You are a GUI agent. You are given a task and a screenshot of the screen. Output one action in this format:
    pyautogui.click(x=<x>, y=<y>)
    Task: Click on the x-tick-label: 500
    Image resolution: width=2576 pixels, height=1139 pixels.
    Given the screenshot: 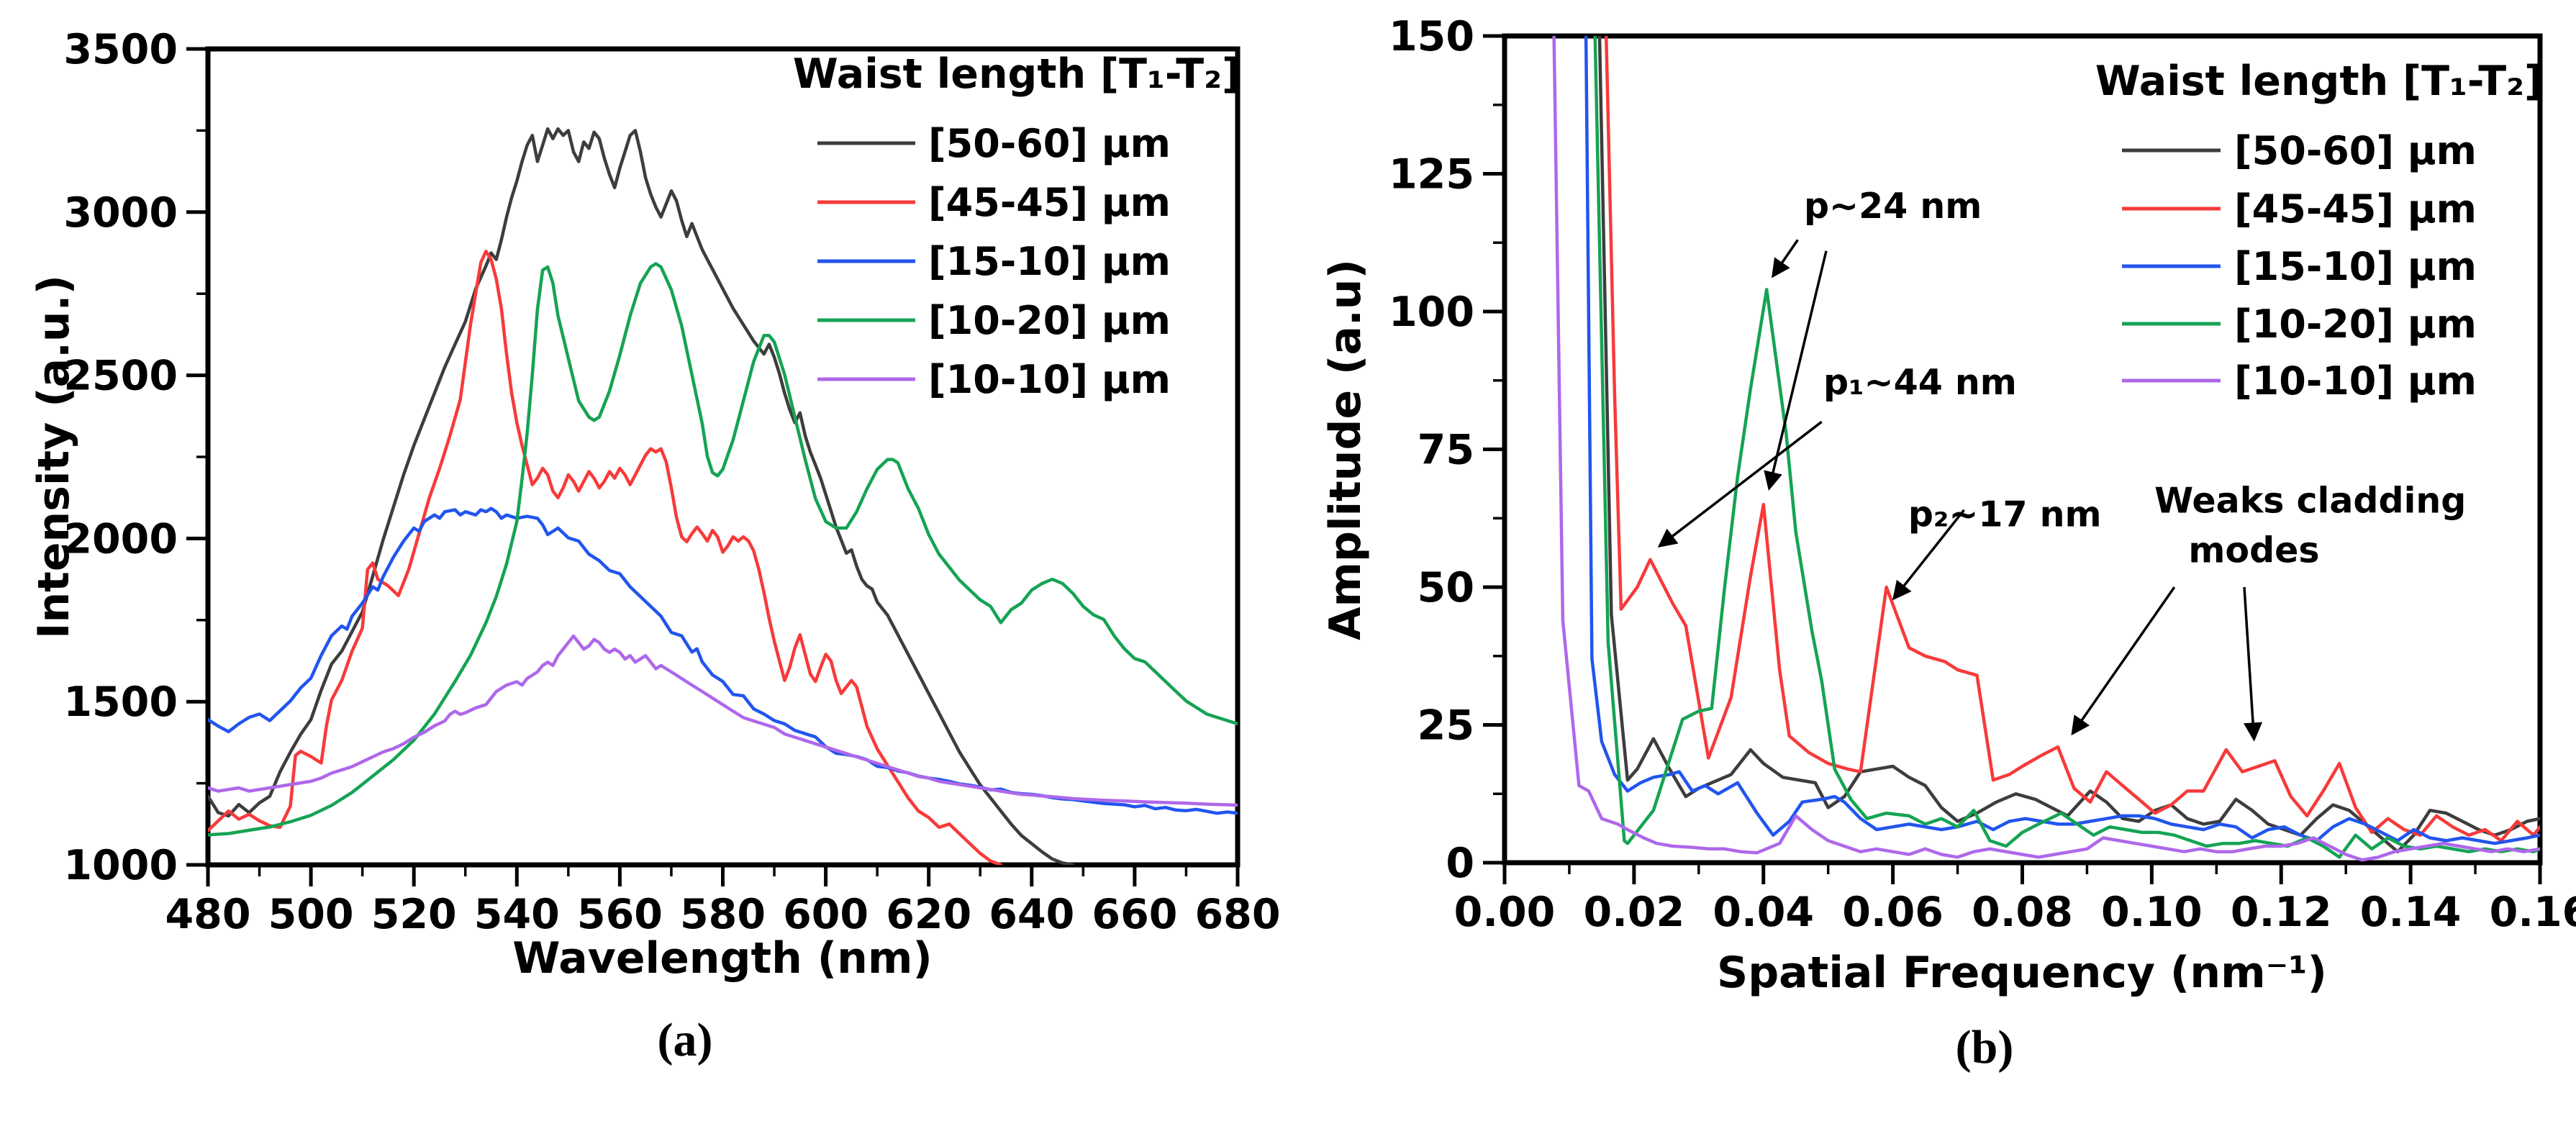 What is the action you would take?
    pyautogui.click(x=311, y=915)
    